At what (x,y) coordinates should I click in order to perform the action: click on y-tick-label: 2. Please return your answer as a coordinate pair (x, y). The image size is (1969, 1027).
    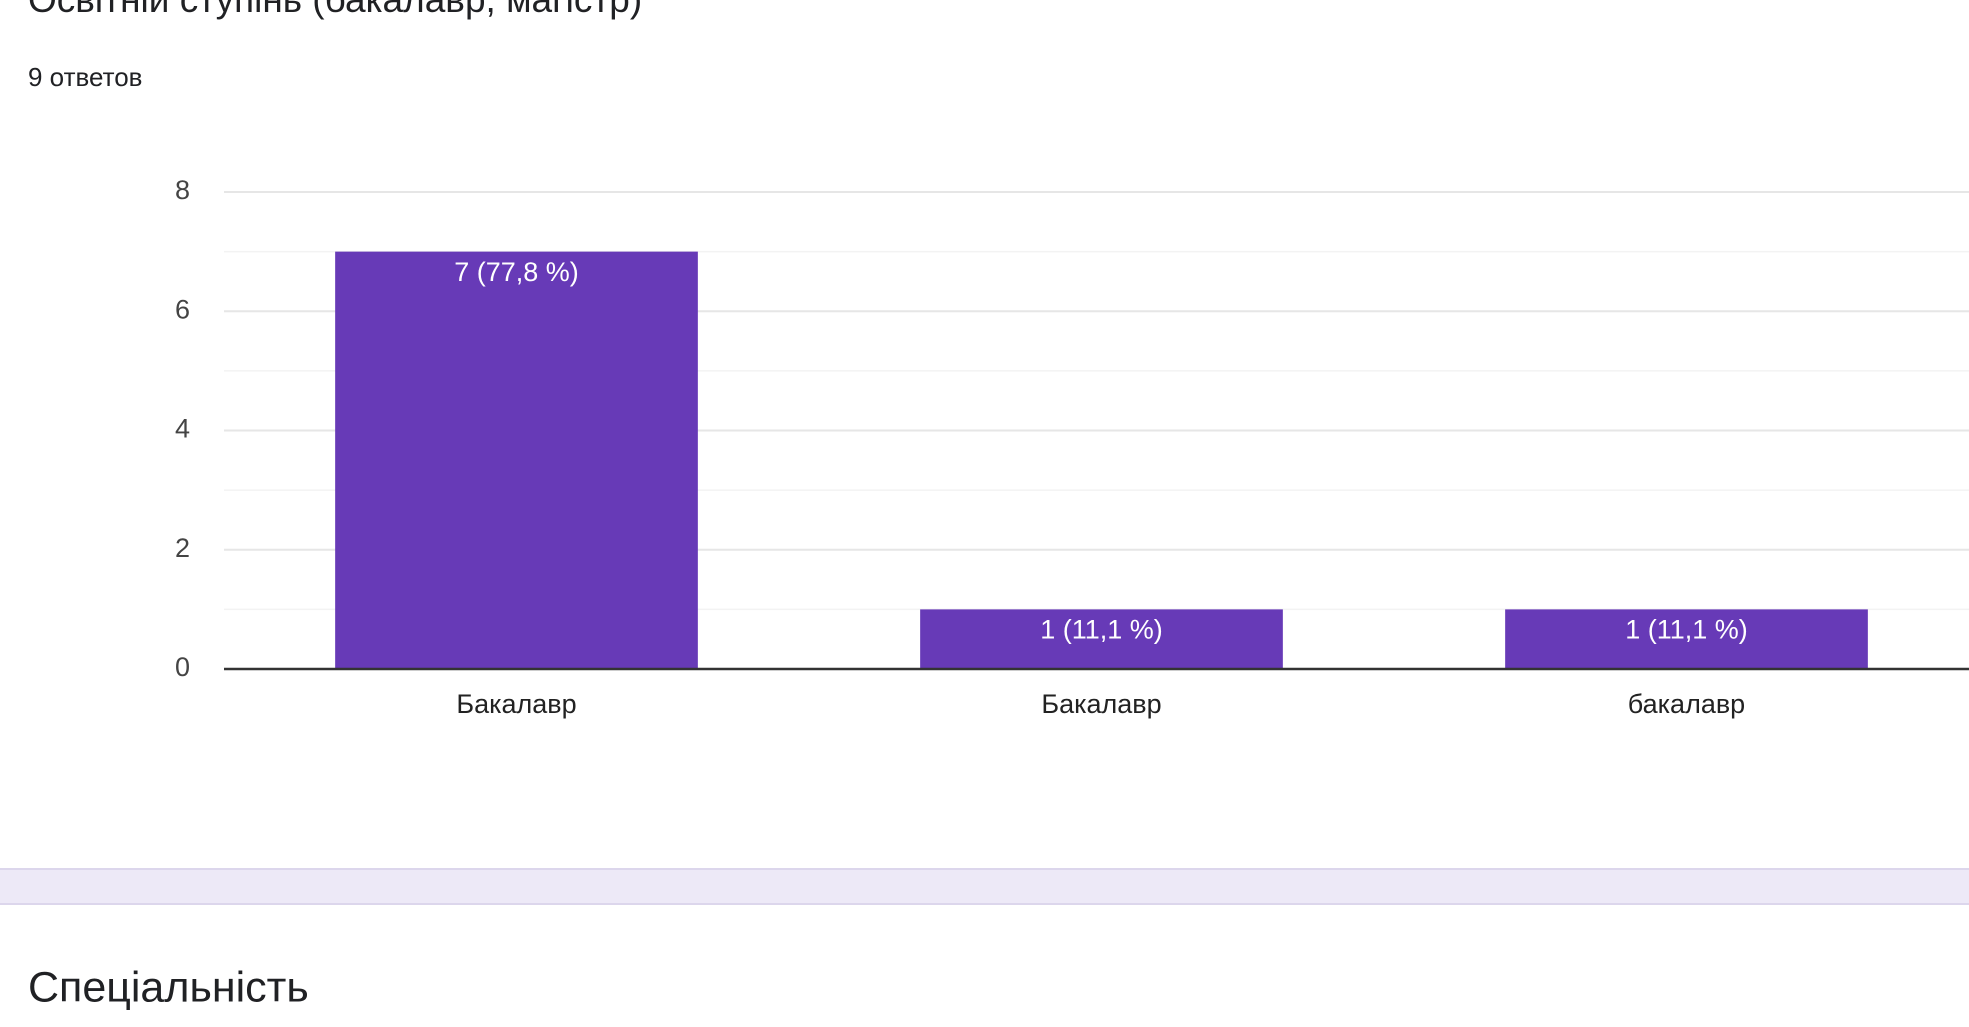
    Looking at the image, I should click on (182, 548).